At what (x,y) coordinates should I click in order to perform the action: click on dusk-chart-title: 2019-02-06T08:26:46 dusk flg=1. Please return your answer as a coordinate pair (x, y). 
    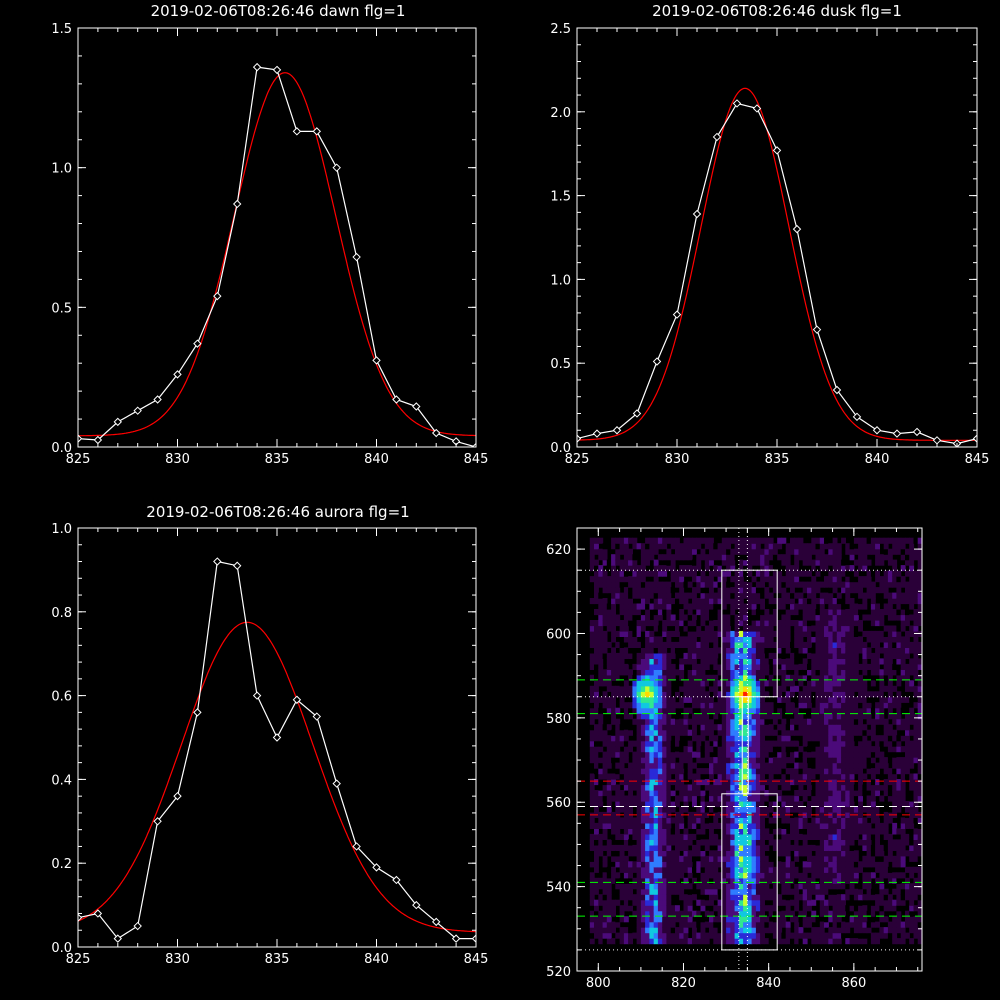
    Looking at the image, I should click on (777, 11).